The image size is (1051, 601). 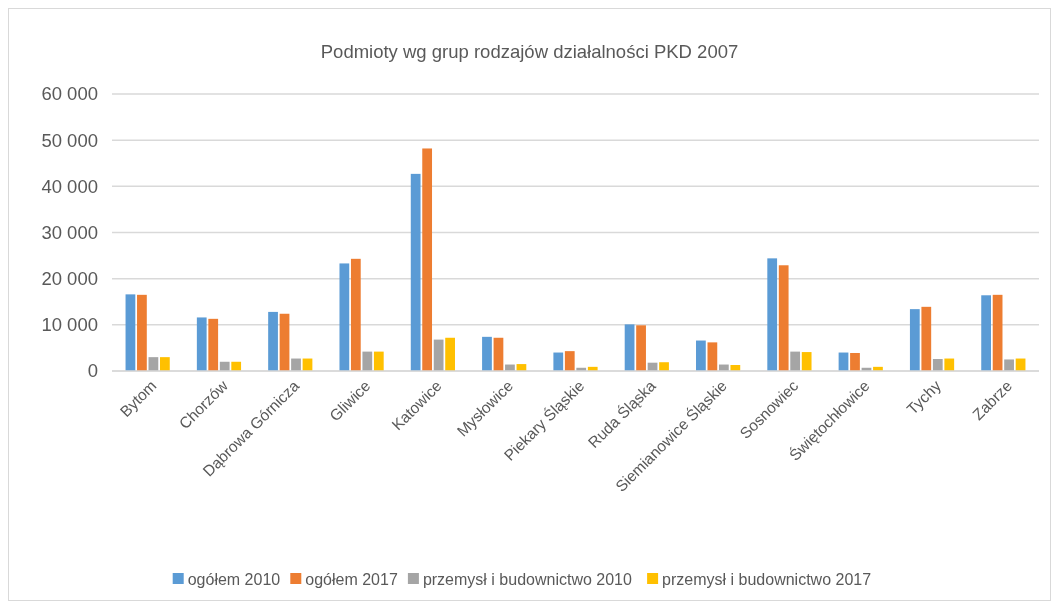 I want to click on y-tick-label: 40 000, so click(x=69, y=186).